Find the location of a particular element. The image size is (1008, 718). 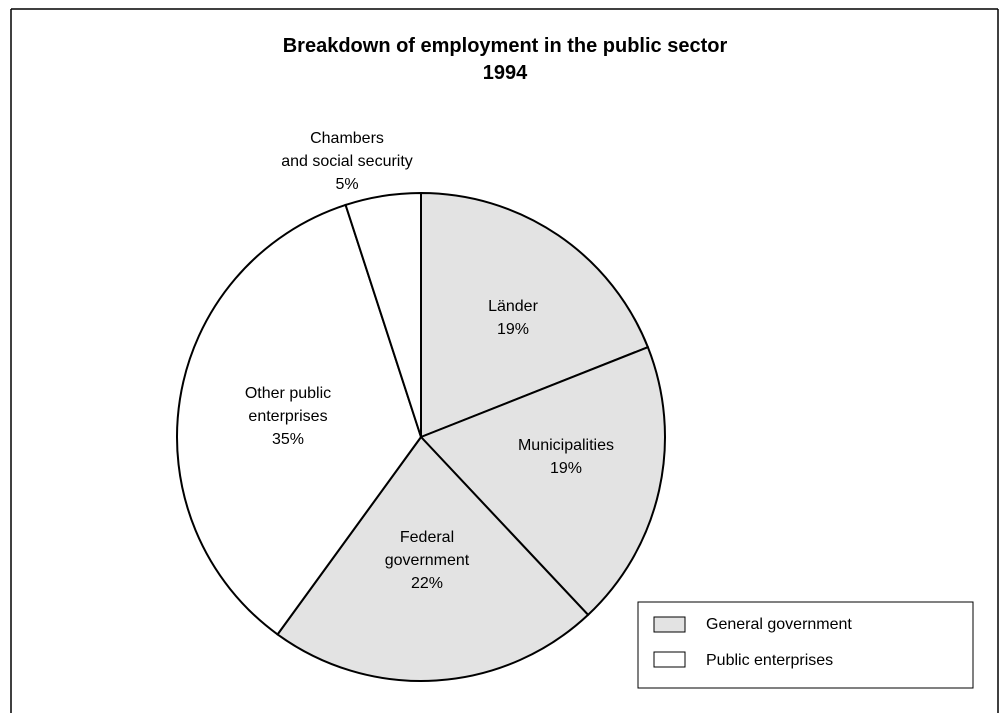

pie-slice-federal-government is located at coordinates (433, 558).